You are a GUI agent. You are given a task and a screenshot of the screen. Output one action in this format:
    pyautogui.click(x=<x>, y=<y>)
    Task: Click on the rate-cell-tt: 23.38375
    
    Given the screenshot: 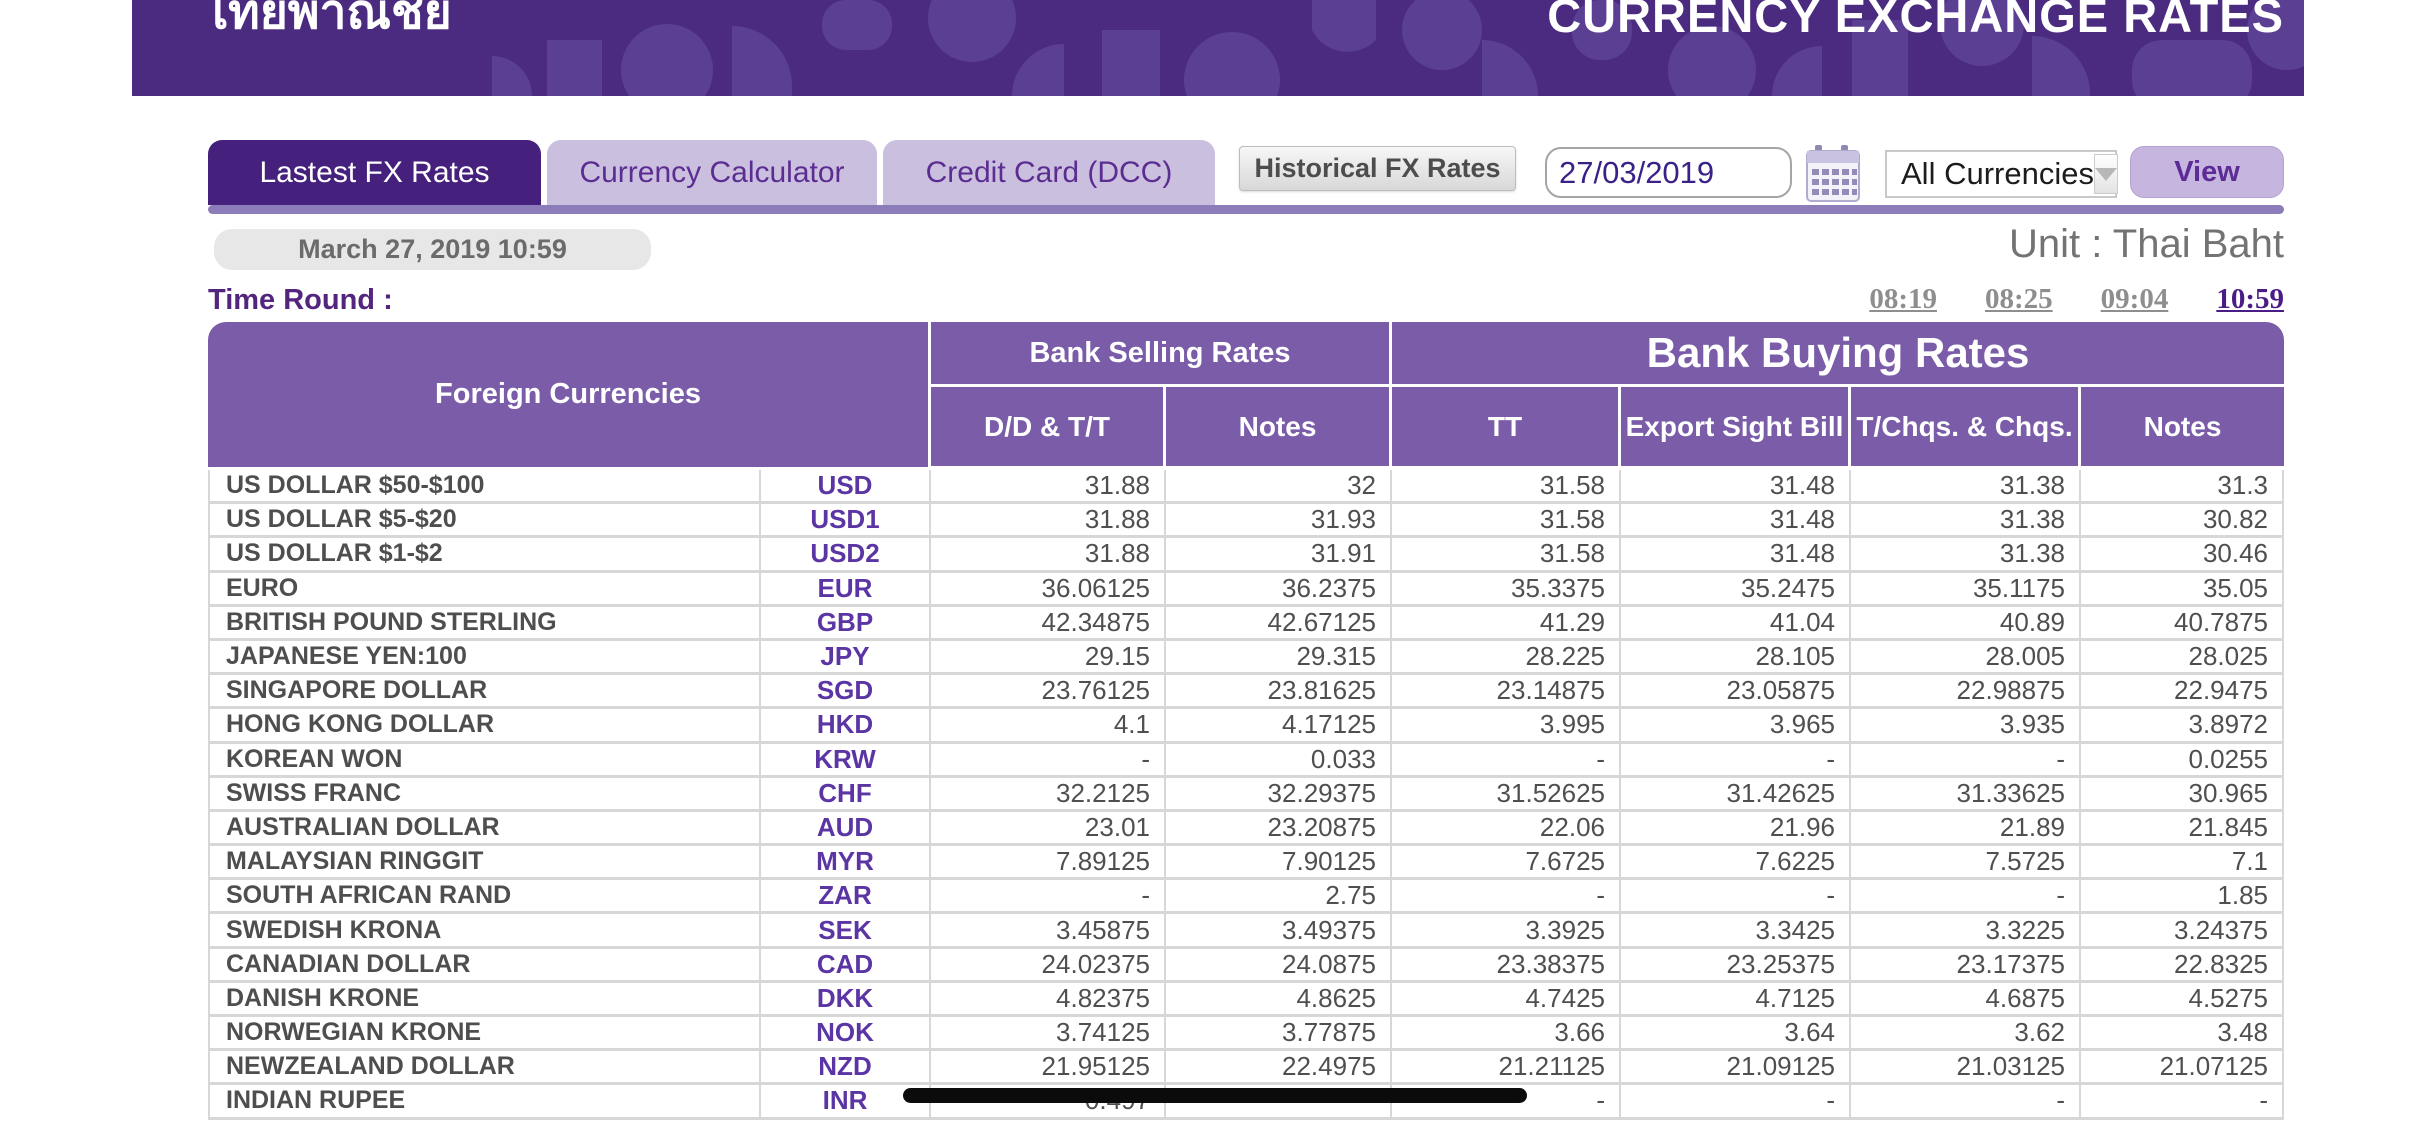 What is the action you would take?
    pyautogui.click(x=1506, y=965)
    